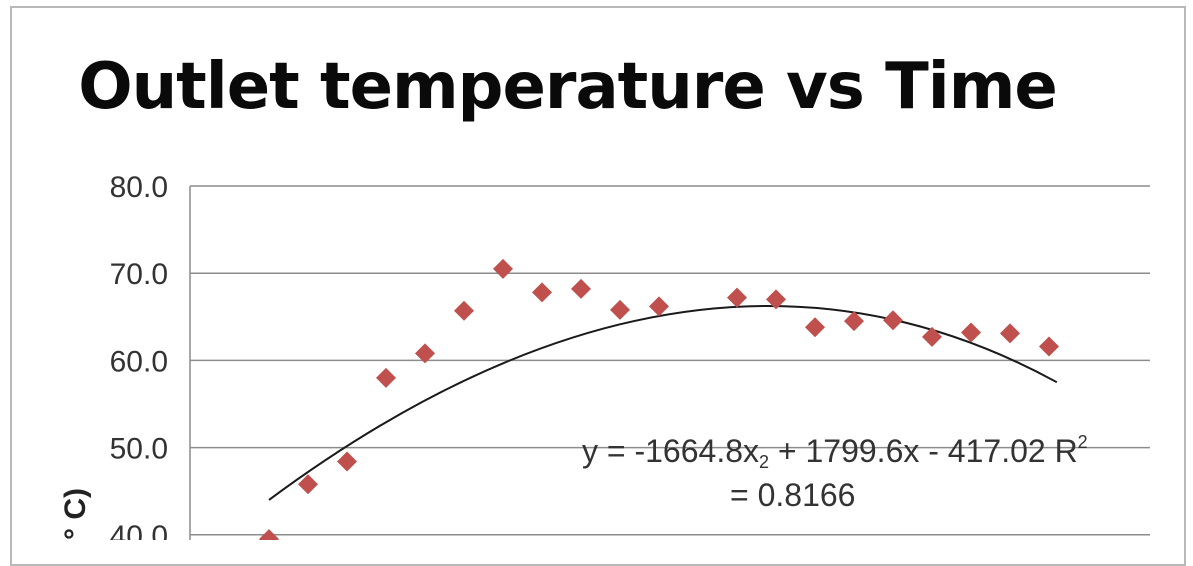 The image size is (1193, 566). Describe the element at coordinates (139, 274) in the screenshot. I see `y-tick-label: 70.0` at that location.